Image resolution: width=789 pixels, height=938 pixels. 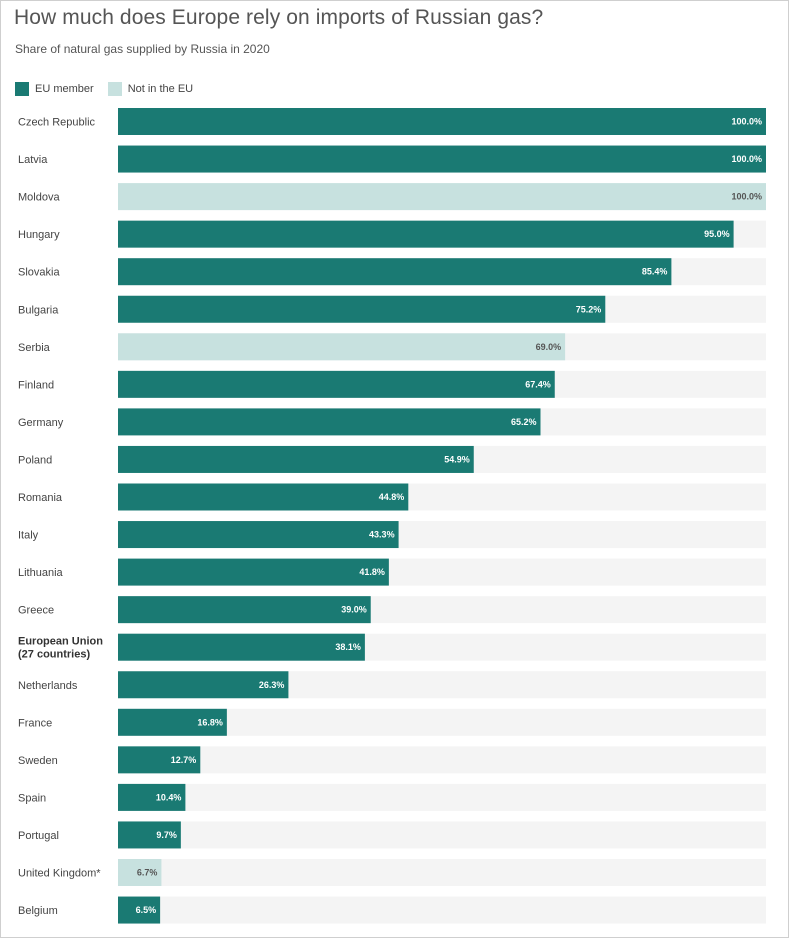 I want to click on value-label-sweden: 12.7%, so click(x=184, y=760).